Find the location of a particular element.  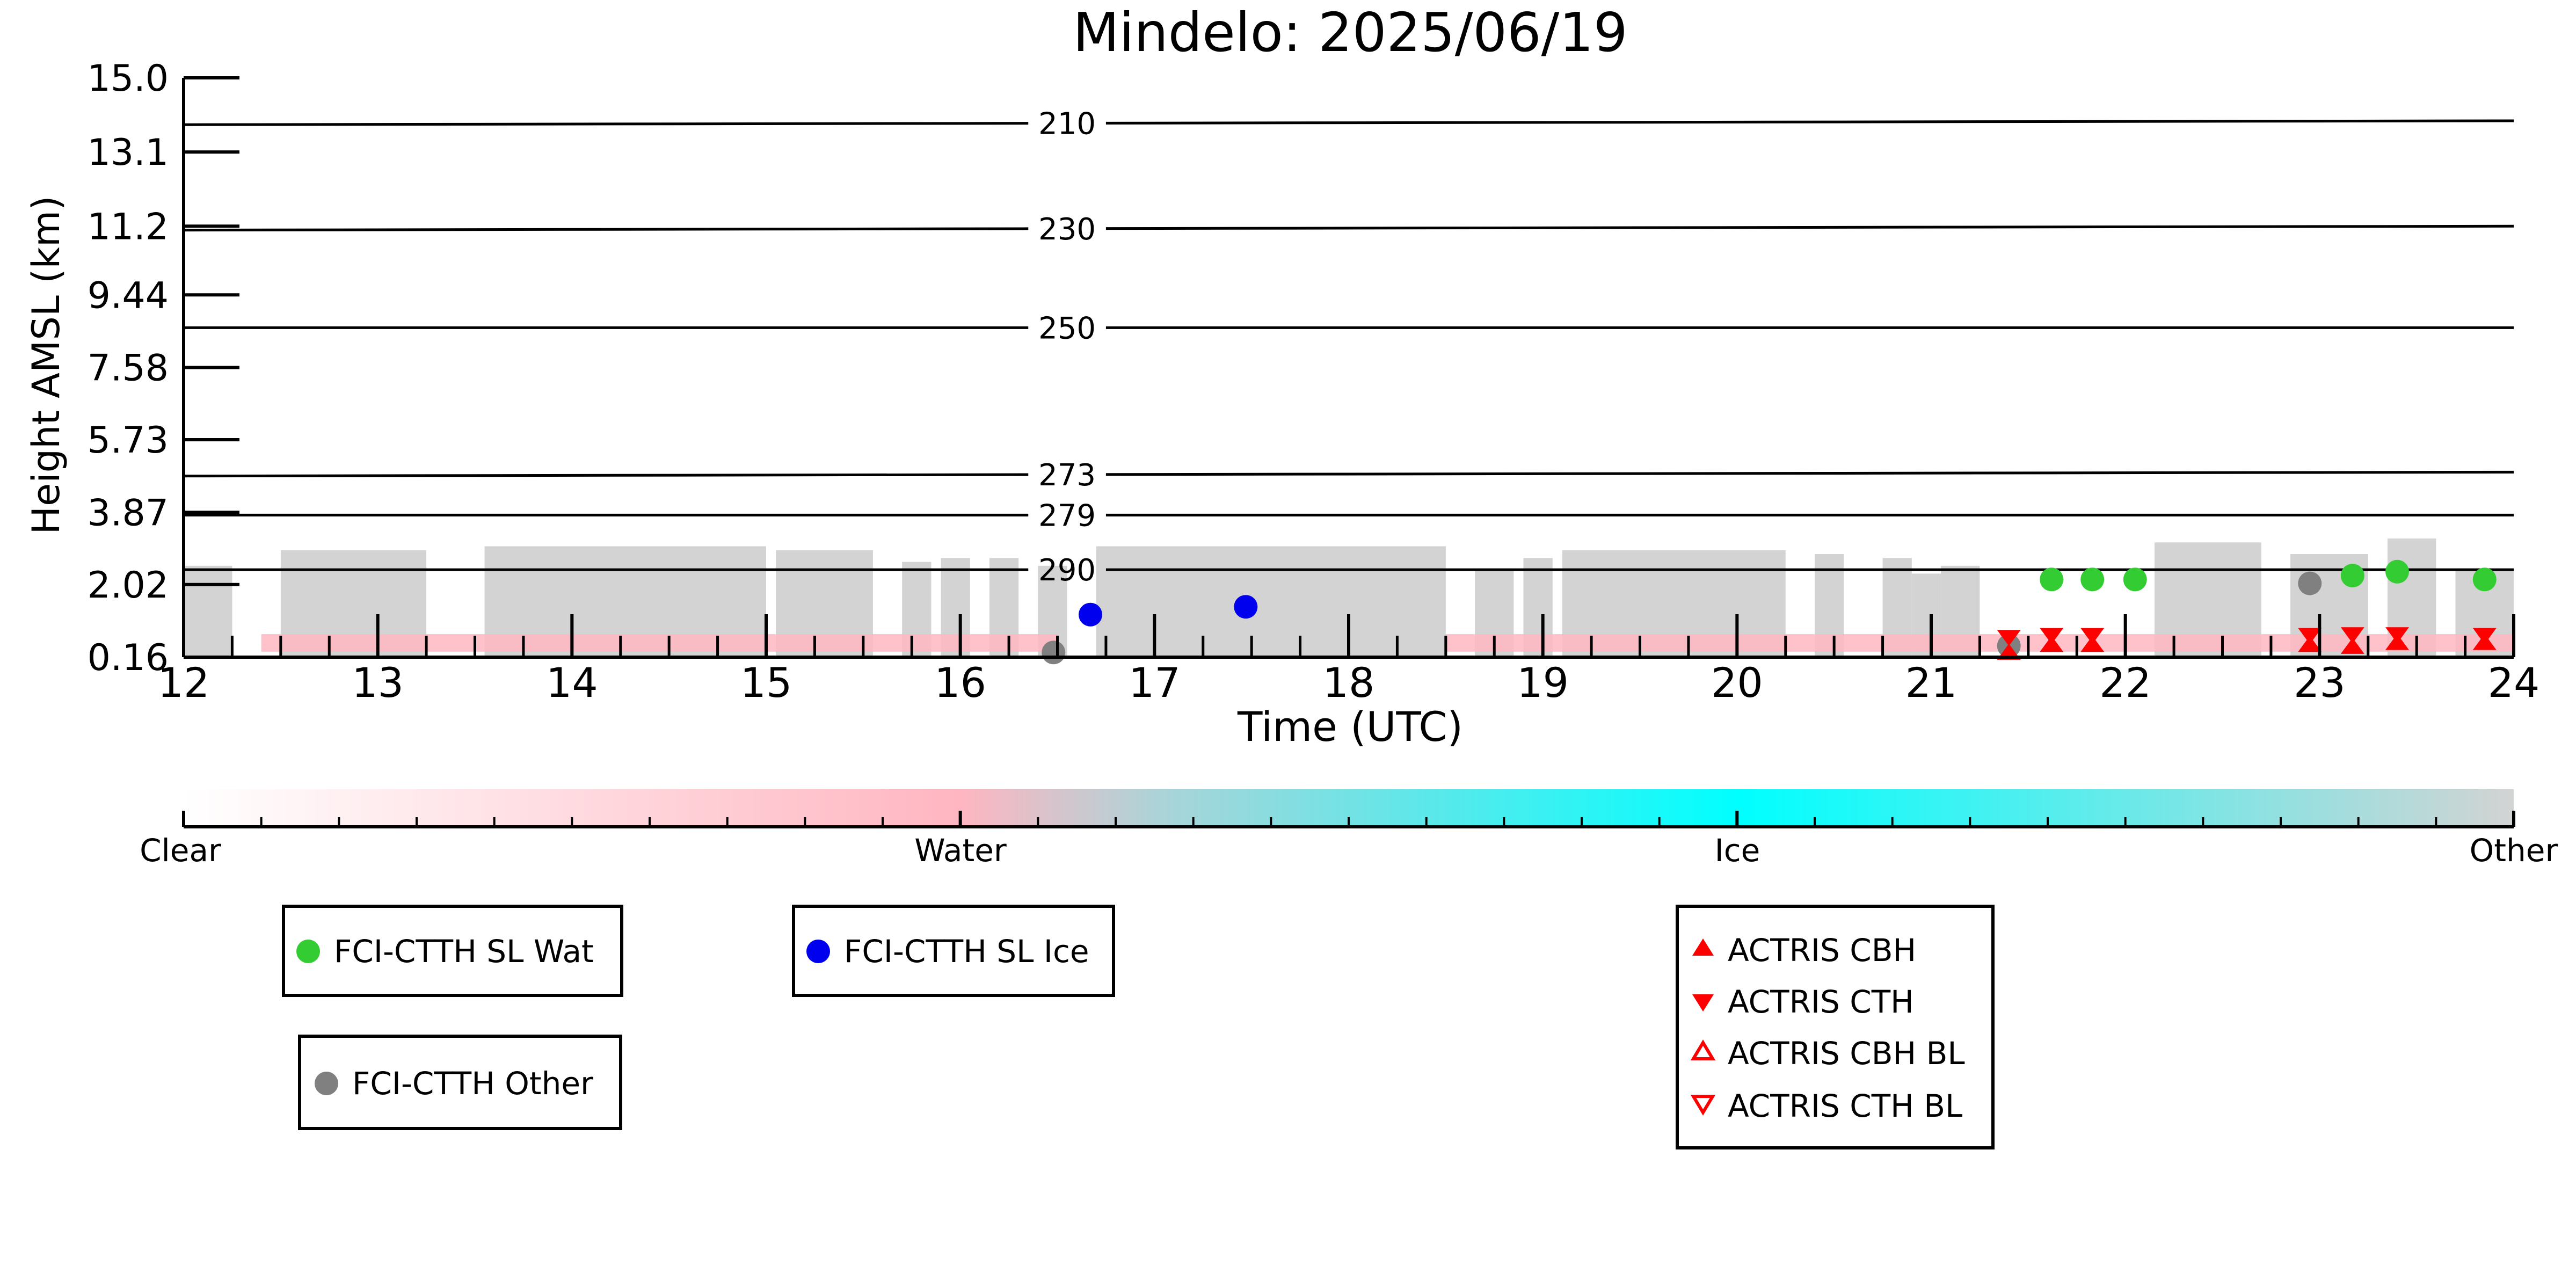

y-tick-label-5: 9.44 is located at coordinates (128, 295).